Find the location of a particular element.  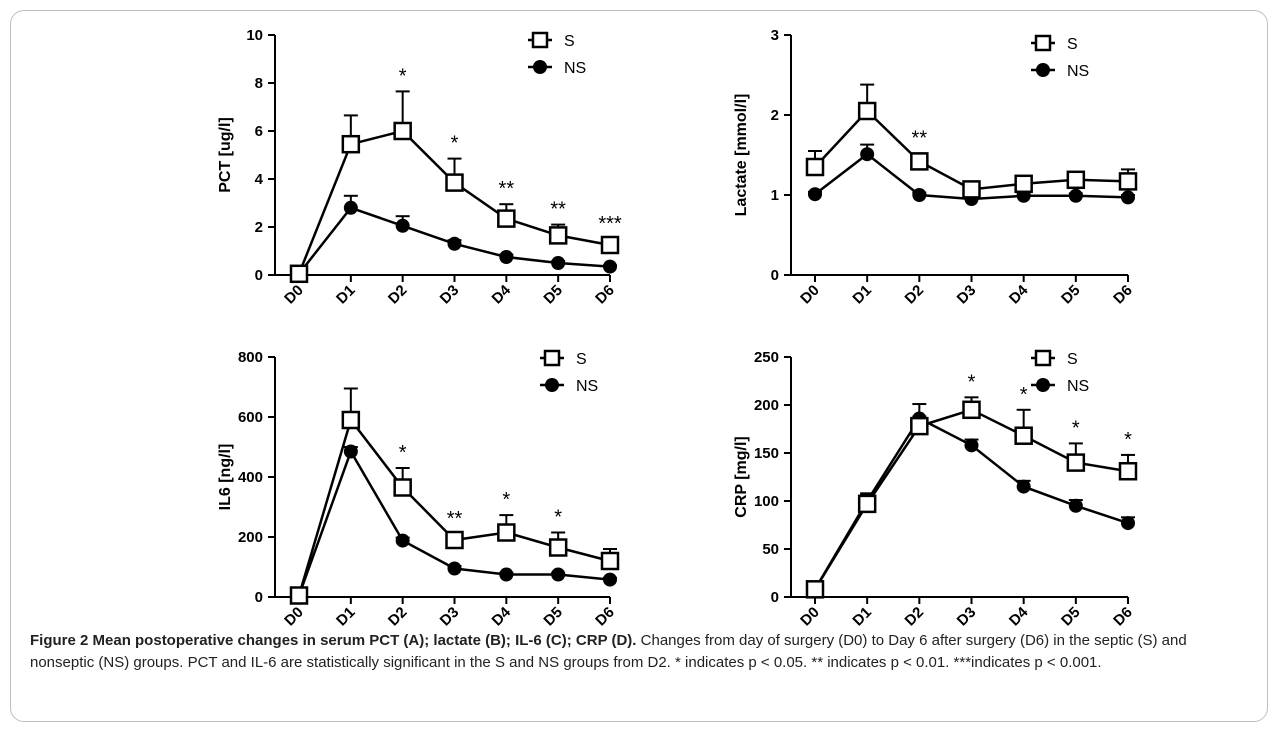

y-tick-label: 200 is located at coordinates (250, 537).